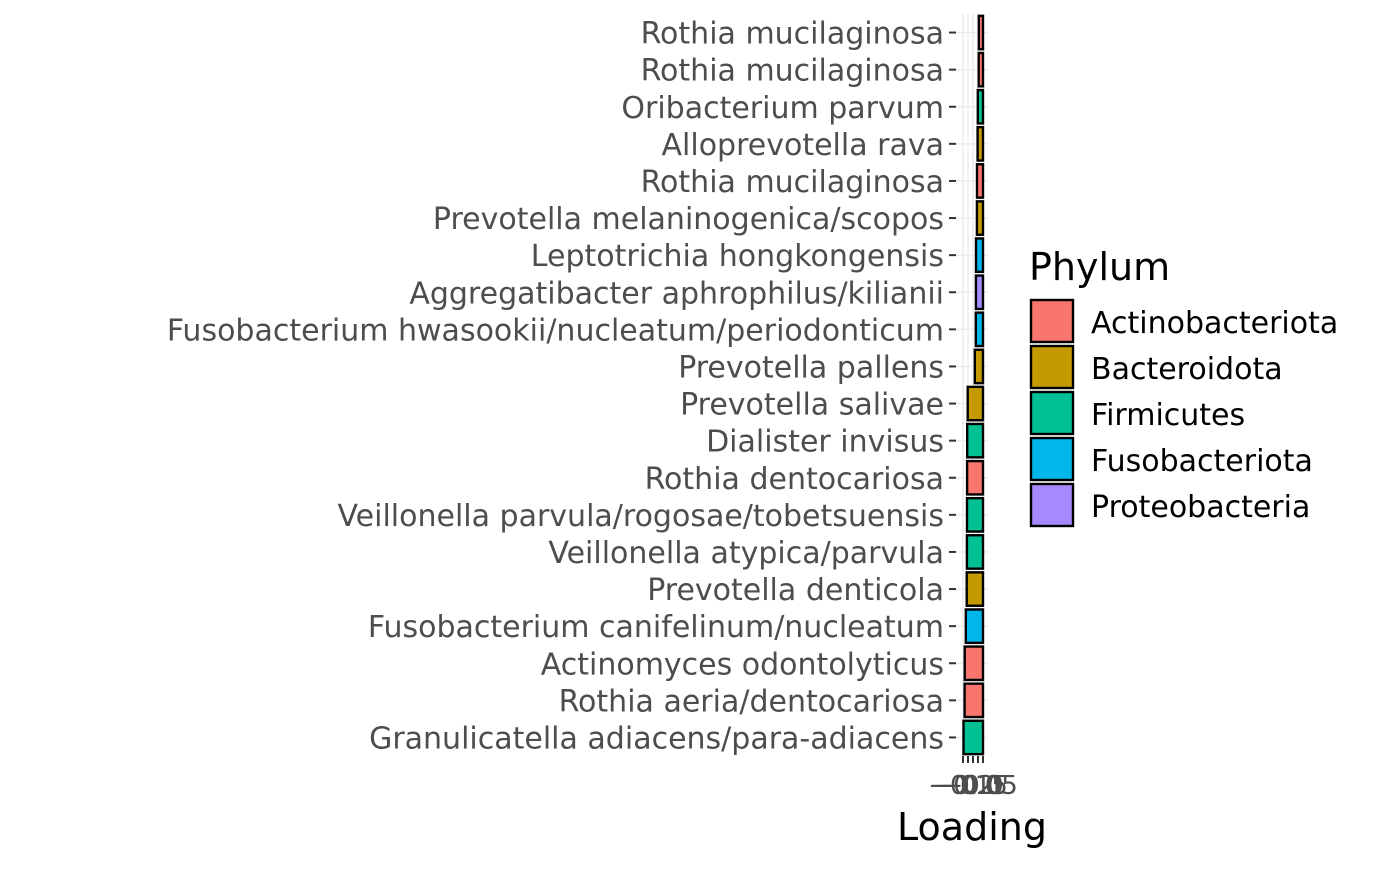  Describe the element at coordinates (982, 786) in the screenshot. I see `x-tick-label: 0.0` at that location.